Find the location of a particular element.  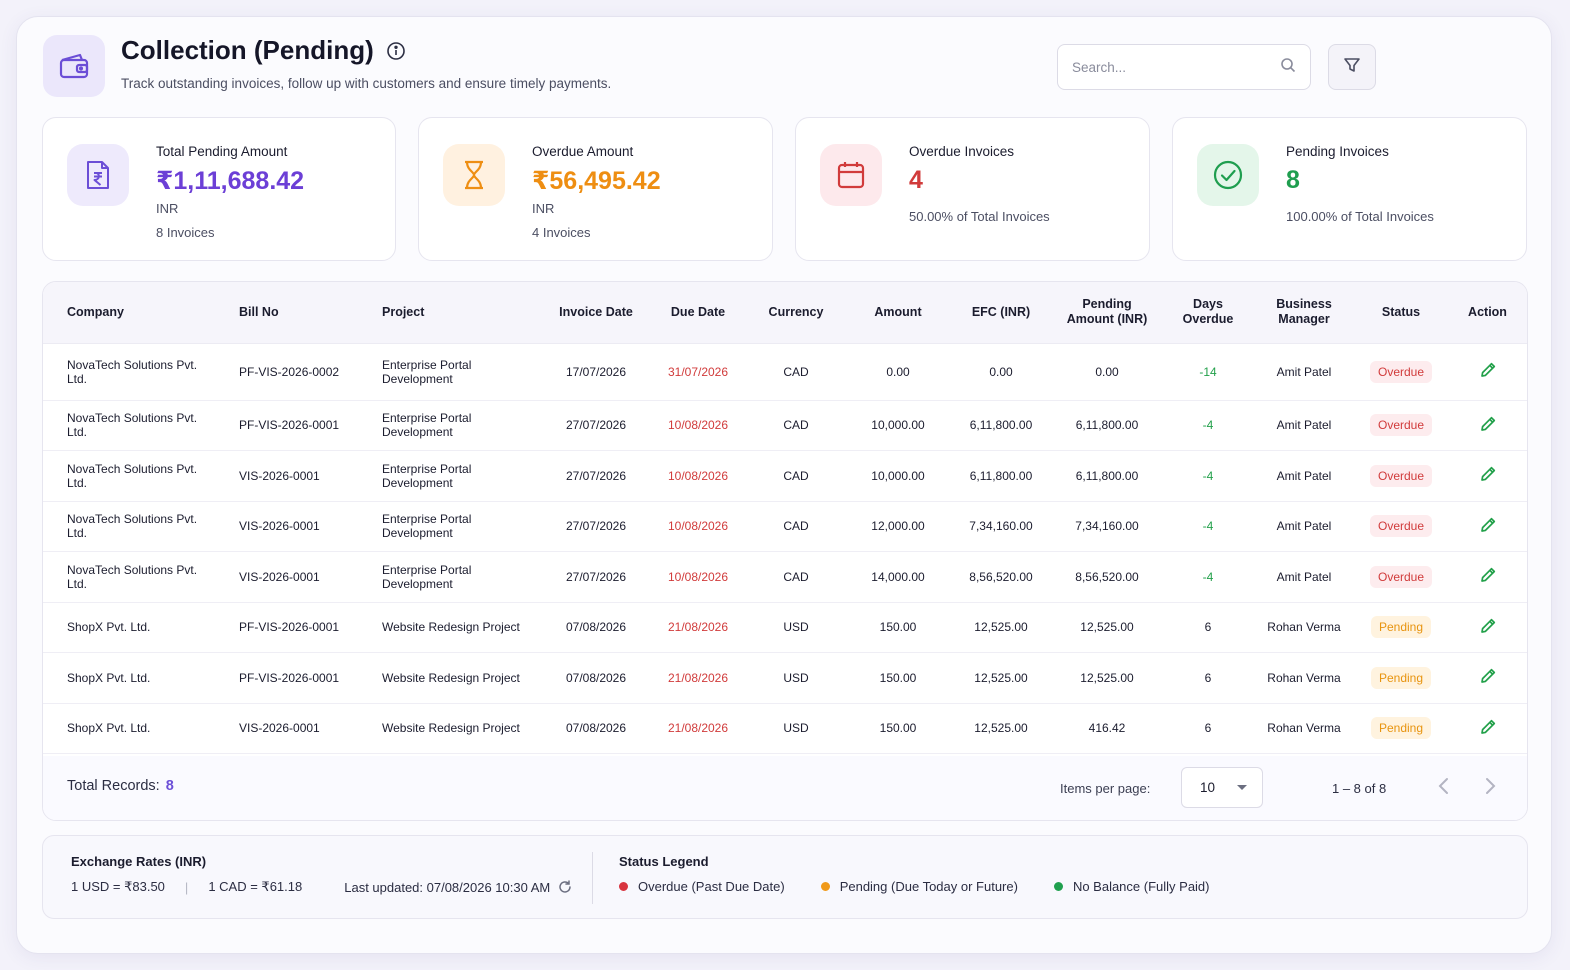

col-bill-no: Bill No is located at coordinates (286, 313).